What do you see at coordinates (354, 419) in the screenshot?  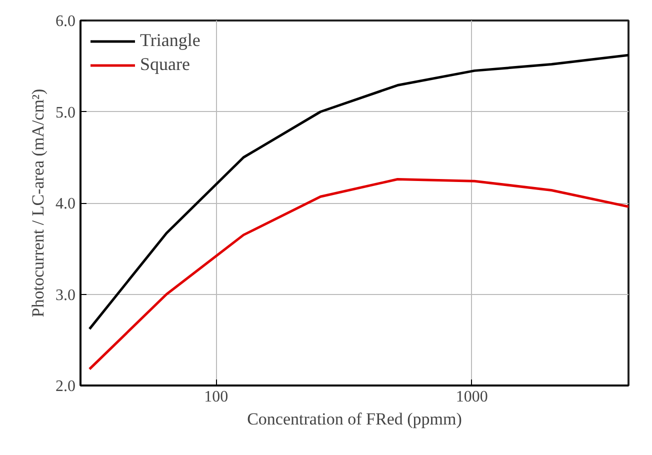 I see `x-axis-title: Concentration of FRed (ppmm)` at bounding box center [354, 419].